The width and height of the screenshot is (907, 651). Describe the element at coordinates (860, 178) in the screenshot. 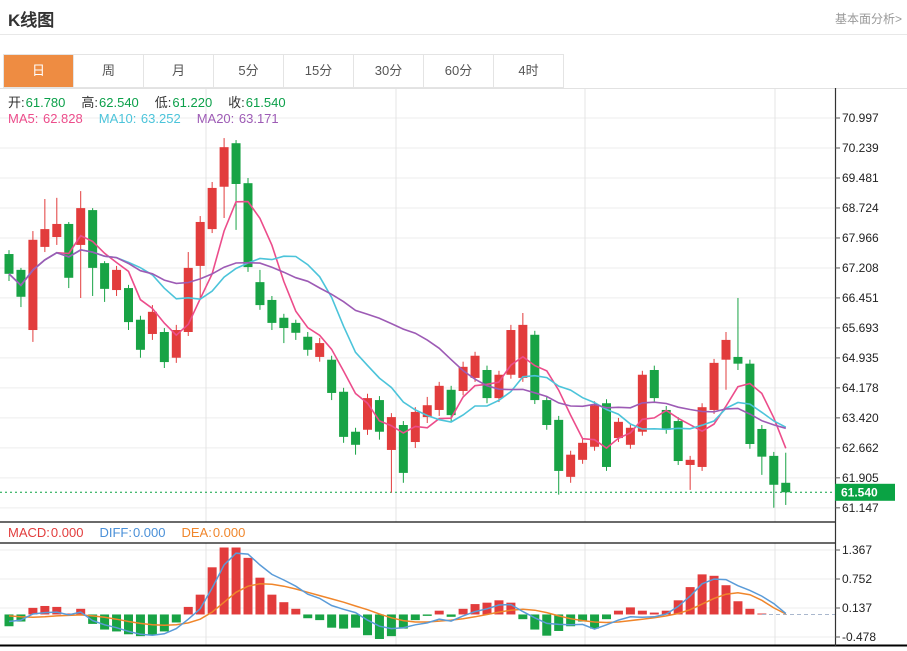

I see `price-axis-label: 69.481` at that location.